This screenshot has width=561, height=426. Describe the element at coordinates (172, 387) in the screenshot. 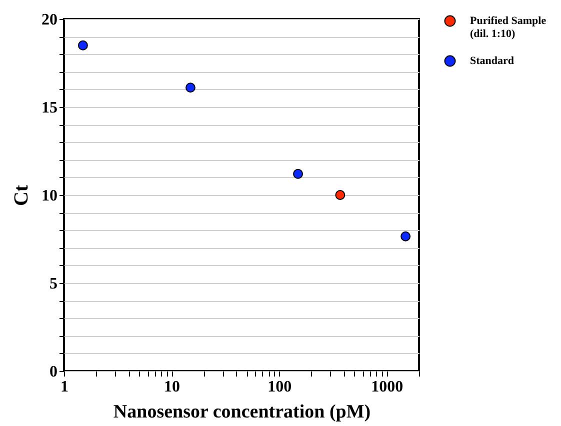

I see `x-tick-label: 10` at that location.